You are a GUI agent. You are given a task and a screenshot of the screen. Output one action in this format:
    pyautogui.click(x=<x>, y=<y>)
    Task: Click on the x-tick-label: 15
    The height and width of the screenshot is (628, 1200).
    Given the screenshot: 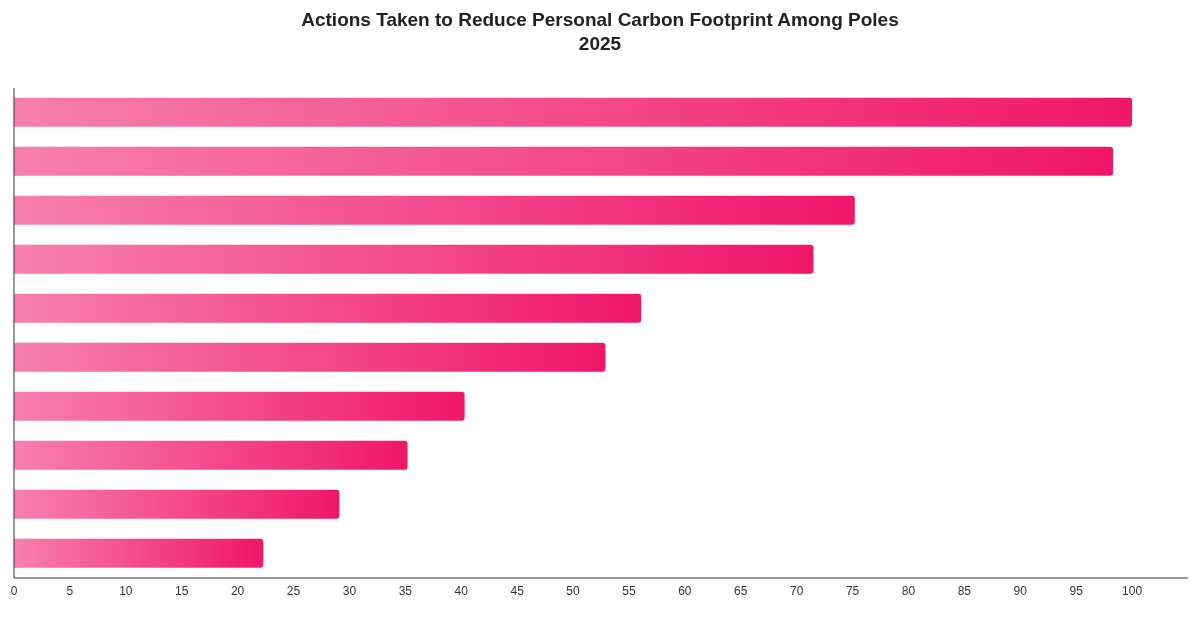 What is the action you would take?
    pyautogui.click(x=182, y=590)
    